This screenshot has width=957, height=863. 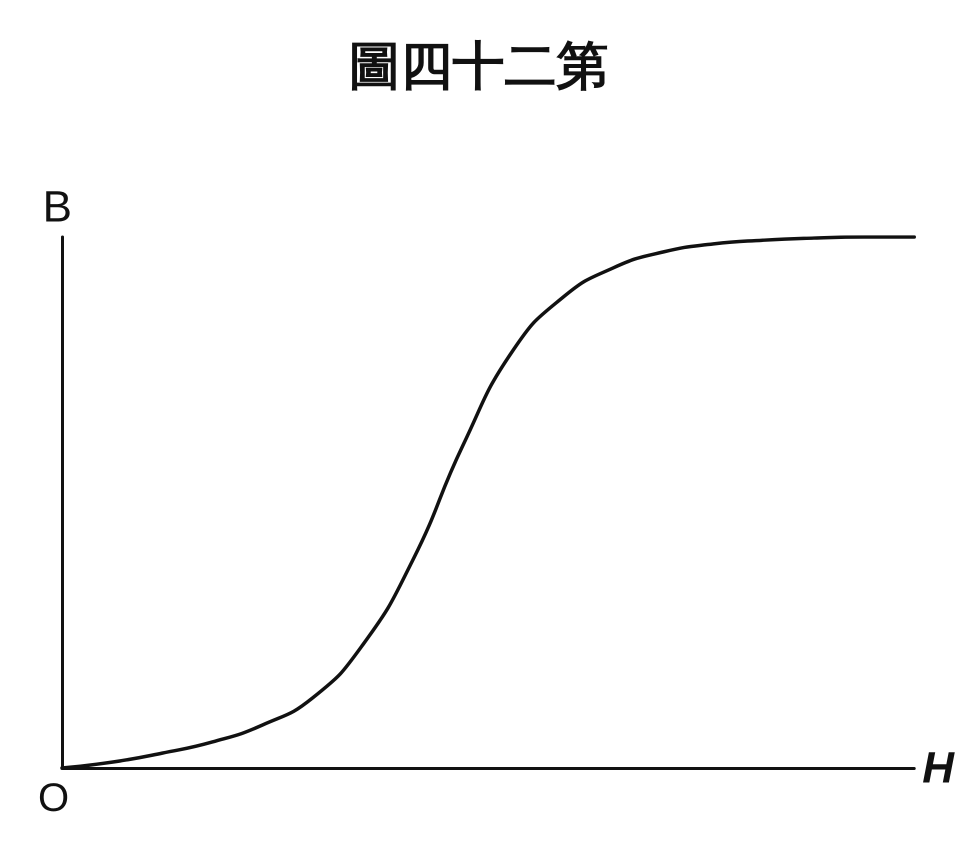 What do you see at coordinates (939, 768) in the screenshot?
I see `x-axis-title: H` at bounding box center [939, 768].